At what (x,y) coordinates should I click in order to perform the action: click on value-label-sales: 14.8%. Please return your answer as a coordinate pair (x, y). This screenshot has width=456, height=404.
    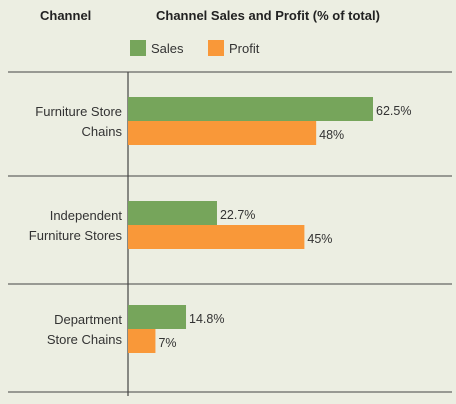
    Looking at the image, I should click on (206, 319).